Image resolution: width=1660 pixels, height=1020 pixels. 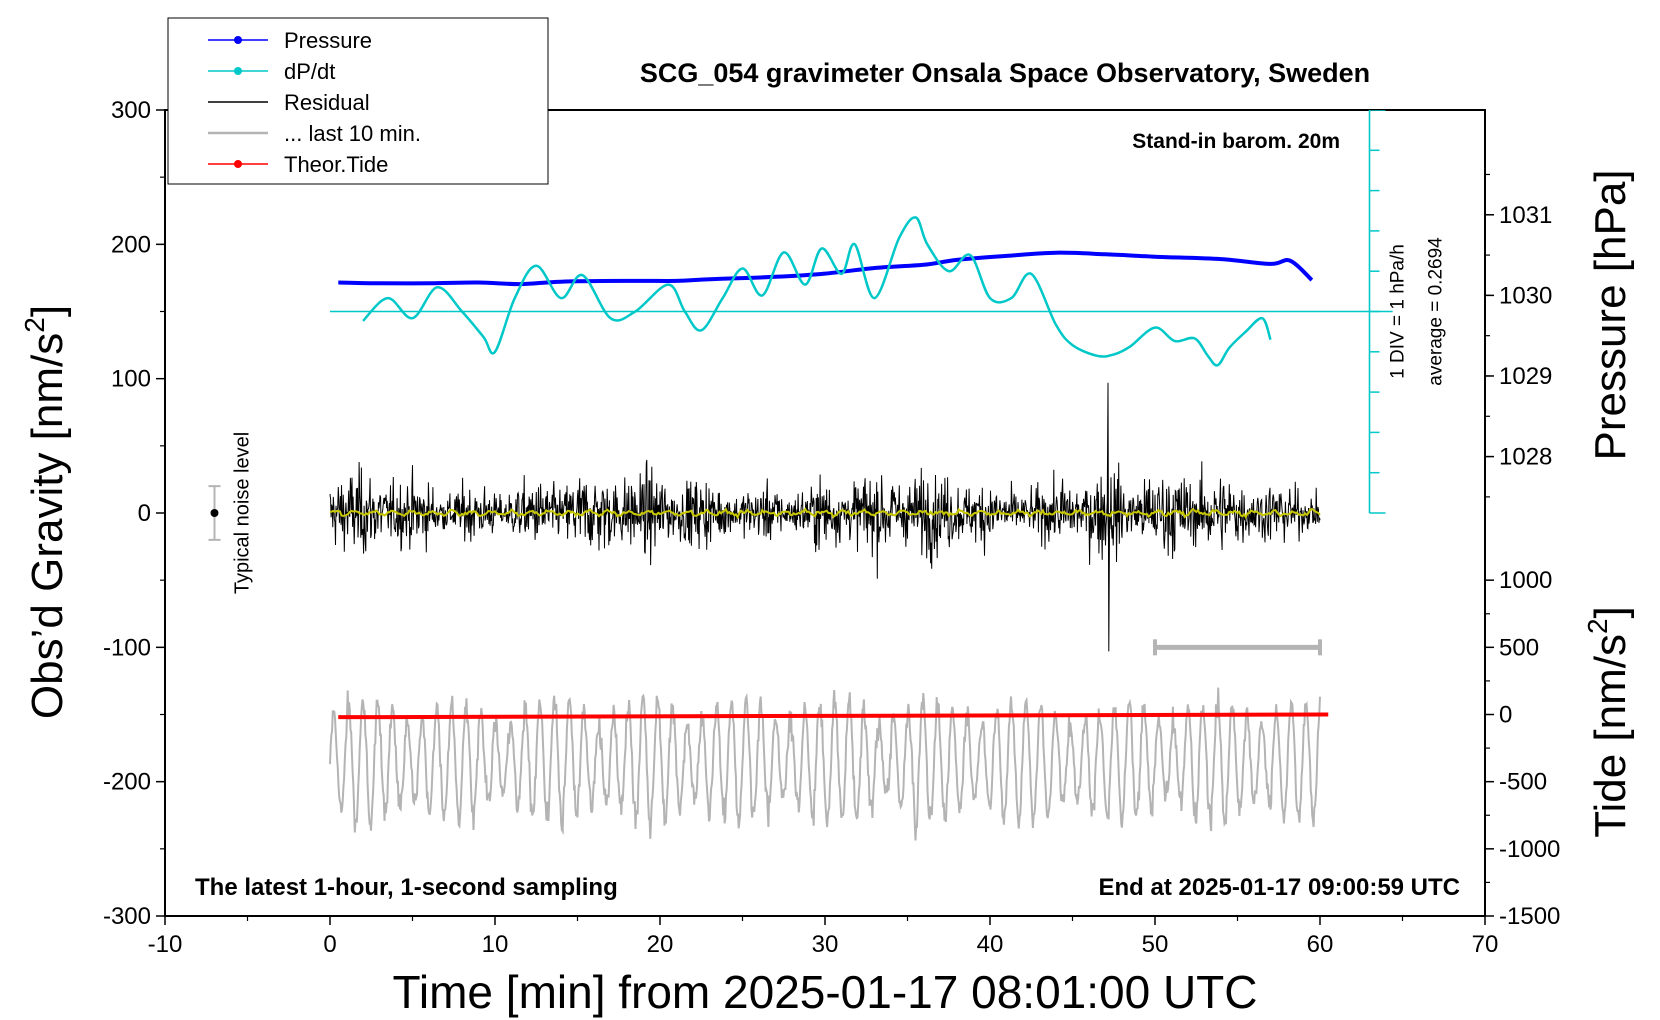 I want to click on last-10-min-range-bar, so click(x=1237, y=647).